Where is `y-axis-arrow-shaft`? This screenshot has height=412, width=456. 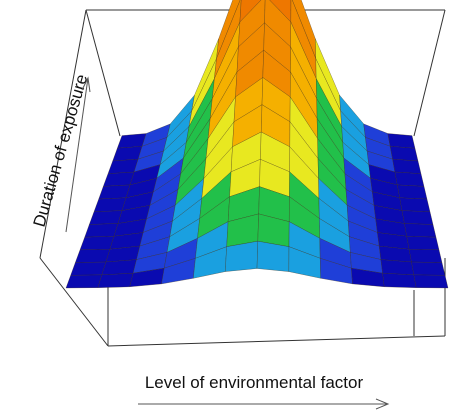 y-axis-arrow-shaft is located at coordinates (77, 155).